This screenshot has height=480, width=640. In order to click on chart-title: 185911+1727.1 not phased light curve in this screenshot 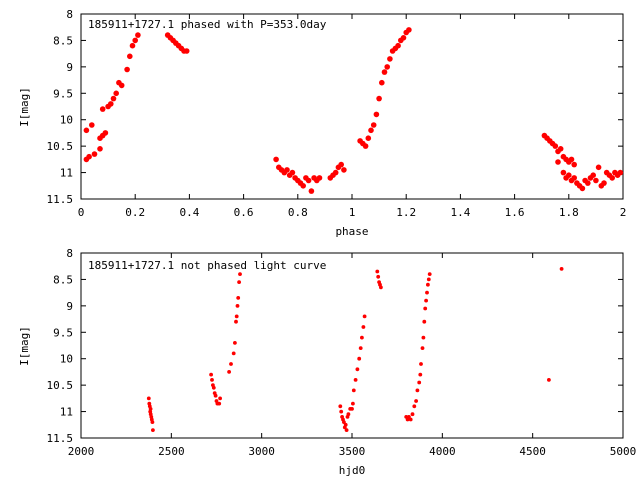, I will do `click(207, 265)`.